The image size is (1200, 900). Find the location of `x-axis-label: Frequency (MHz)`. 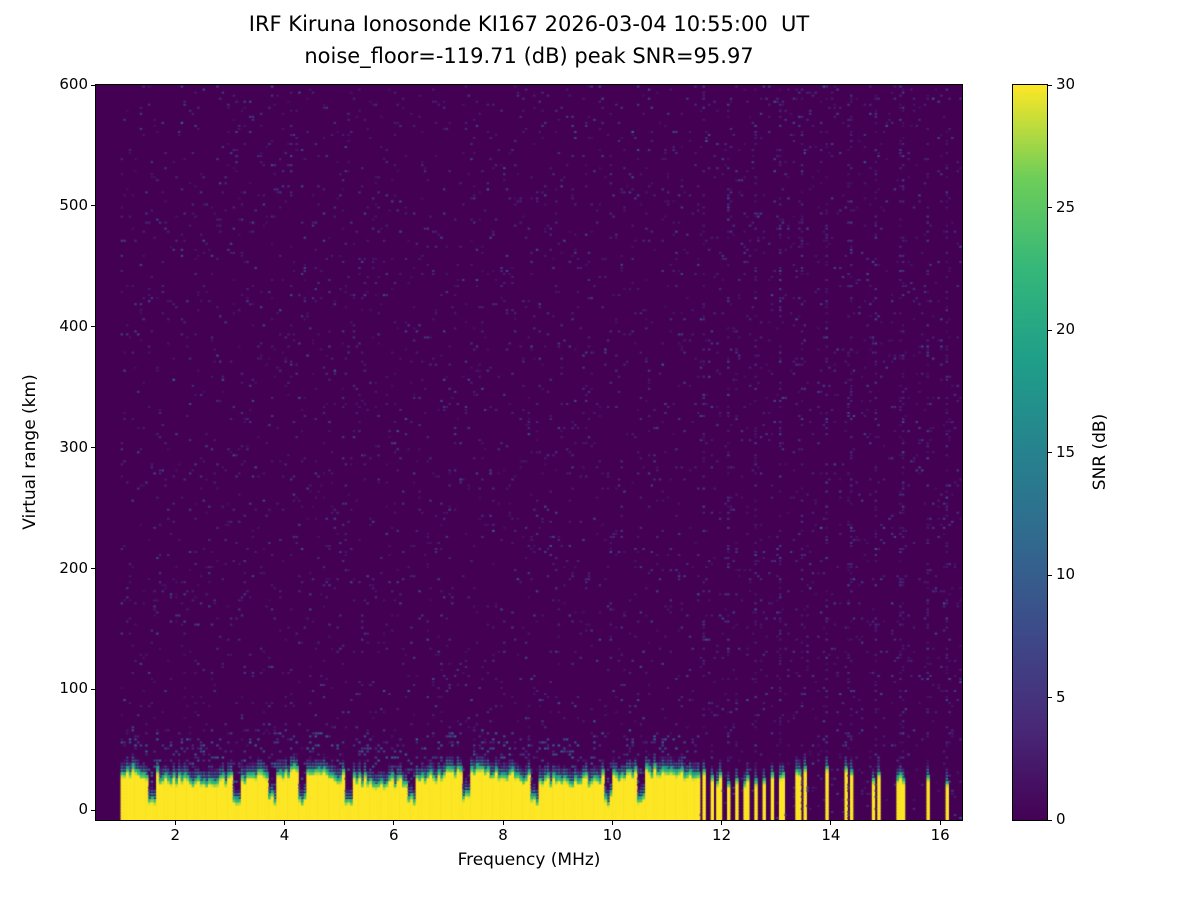

x-axis-label: Frequency (MHz) is located at coordinates (529, 860).